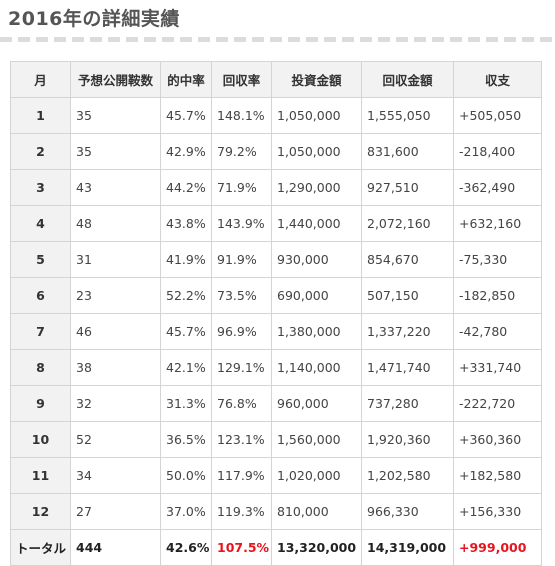 This screenshot has height=566, width=555. I want to click on cell-hit-rate: 44.2%, so click(186, 187).